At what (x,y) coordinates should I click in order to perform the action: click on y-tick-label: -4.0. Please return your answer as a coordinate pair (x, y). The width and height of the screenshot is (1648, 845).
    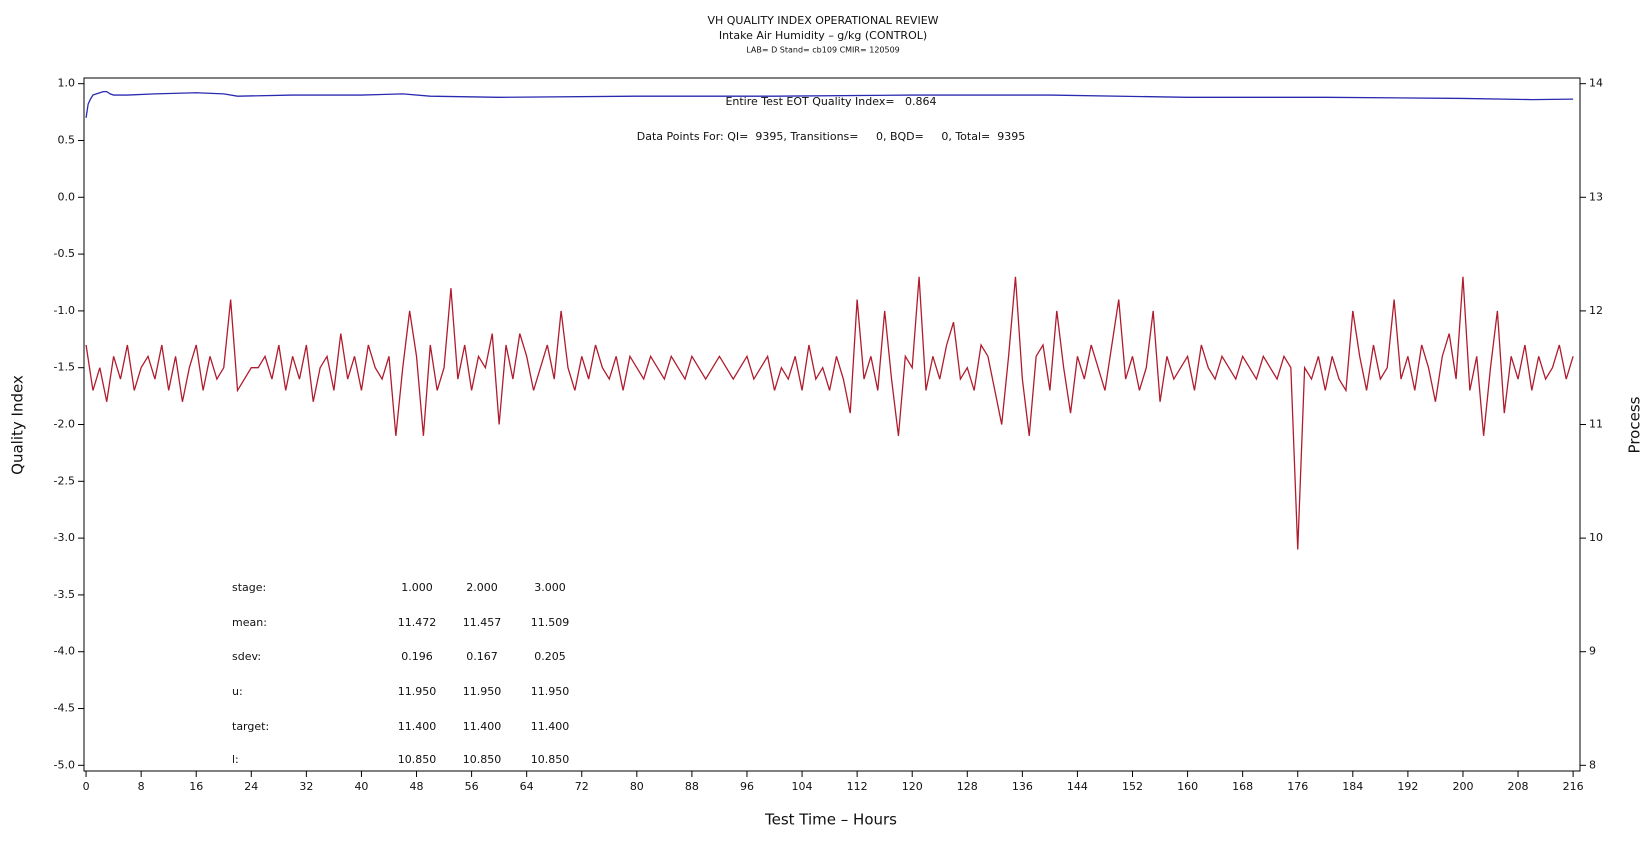
    Looking at the image, I should click on (64, 651).